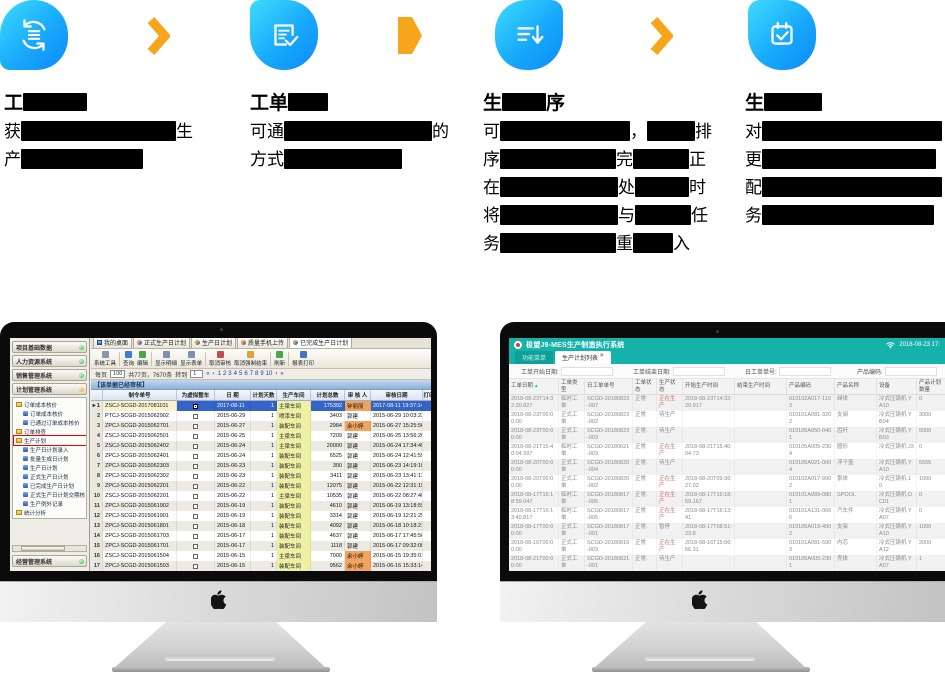 This screenshot has height=673, width=945. What do you see at coordinates (49, 548) in the screenshot?
I see `horizontal-scrollbar` at bounding box center [49, 548].